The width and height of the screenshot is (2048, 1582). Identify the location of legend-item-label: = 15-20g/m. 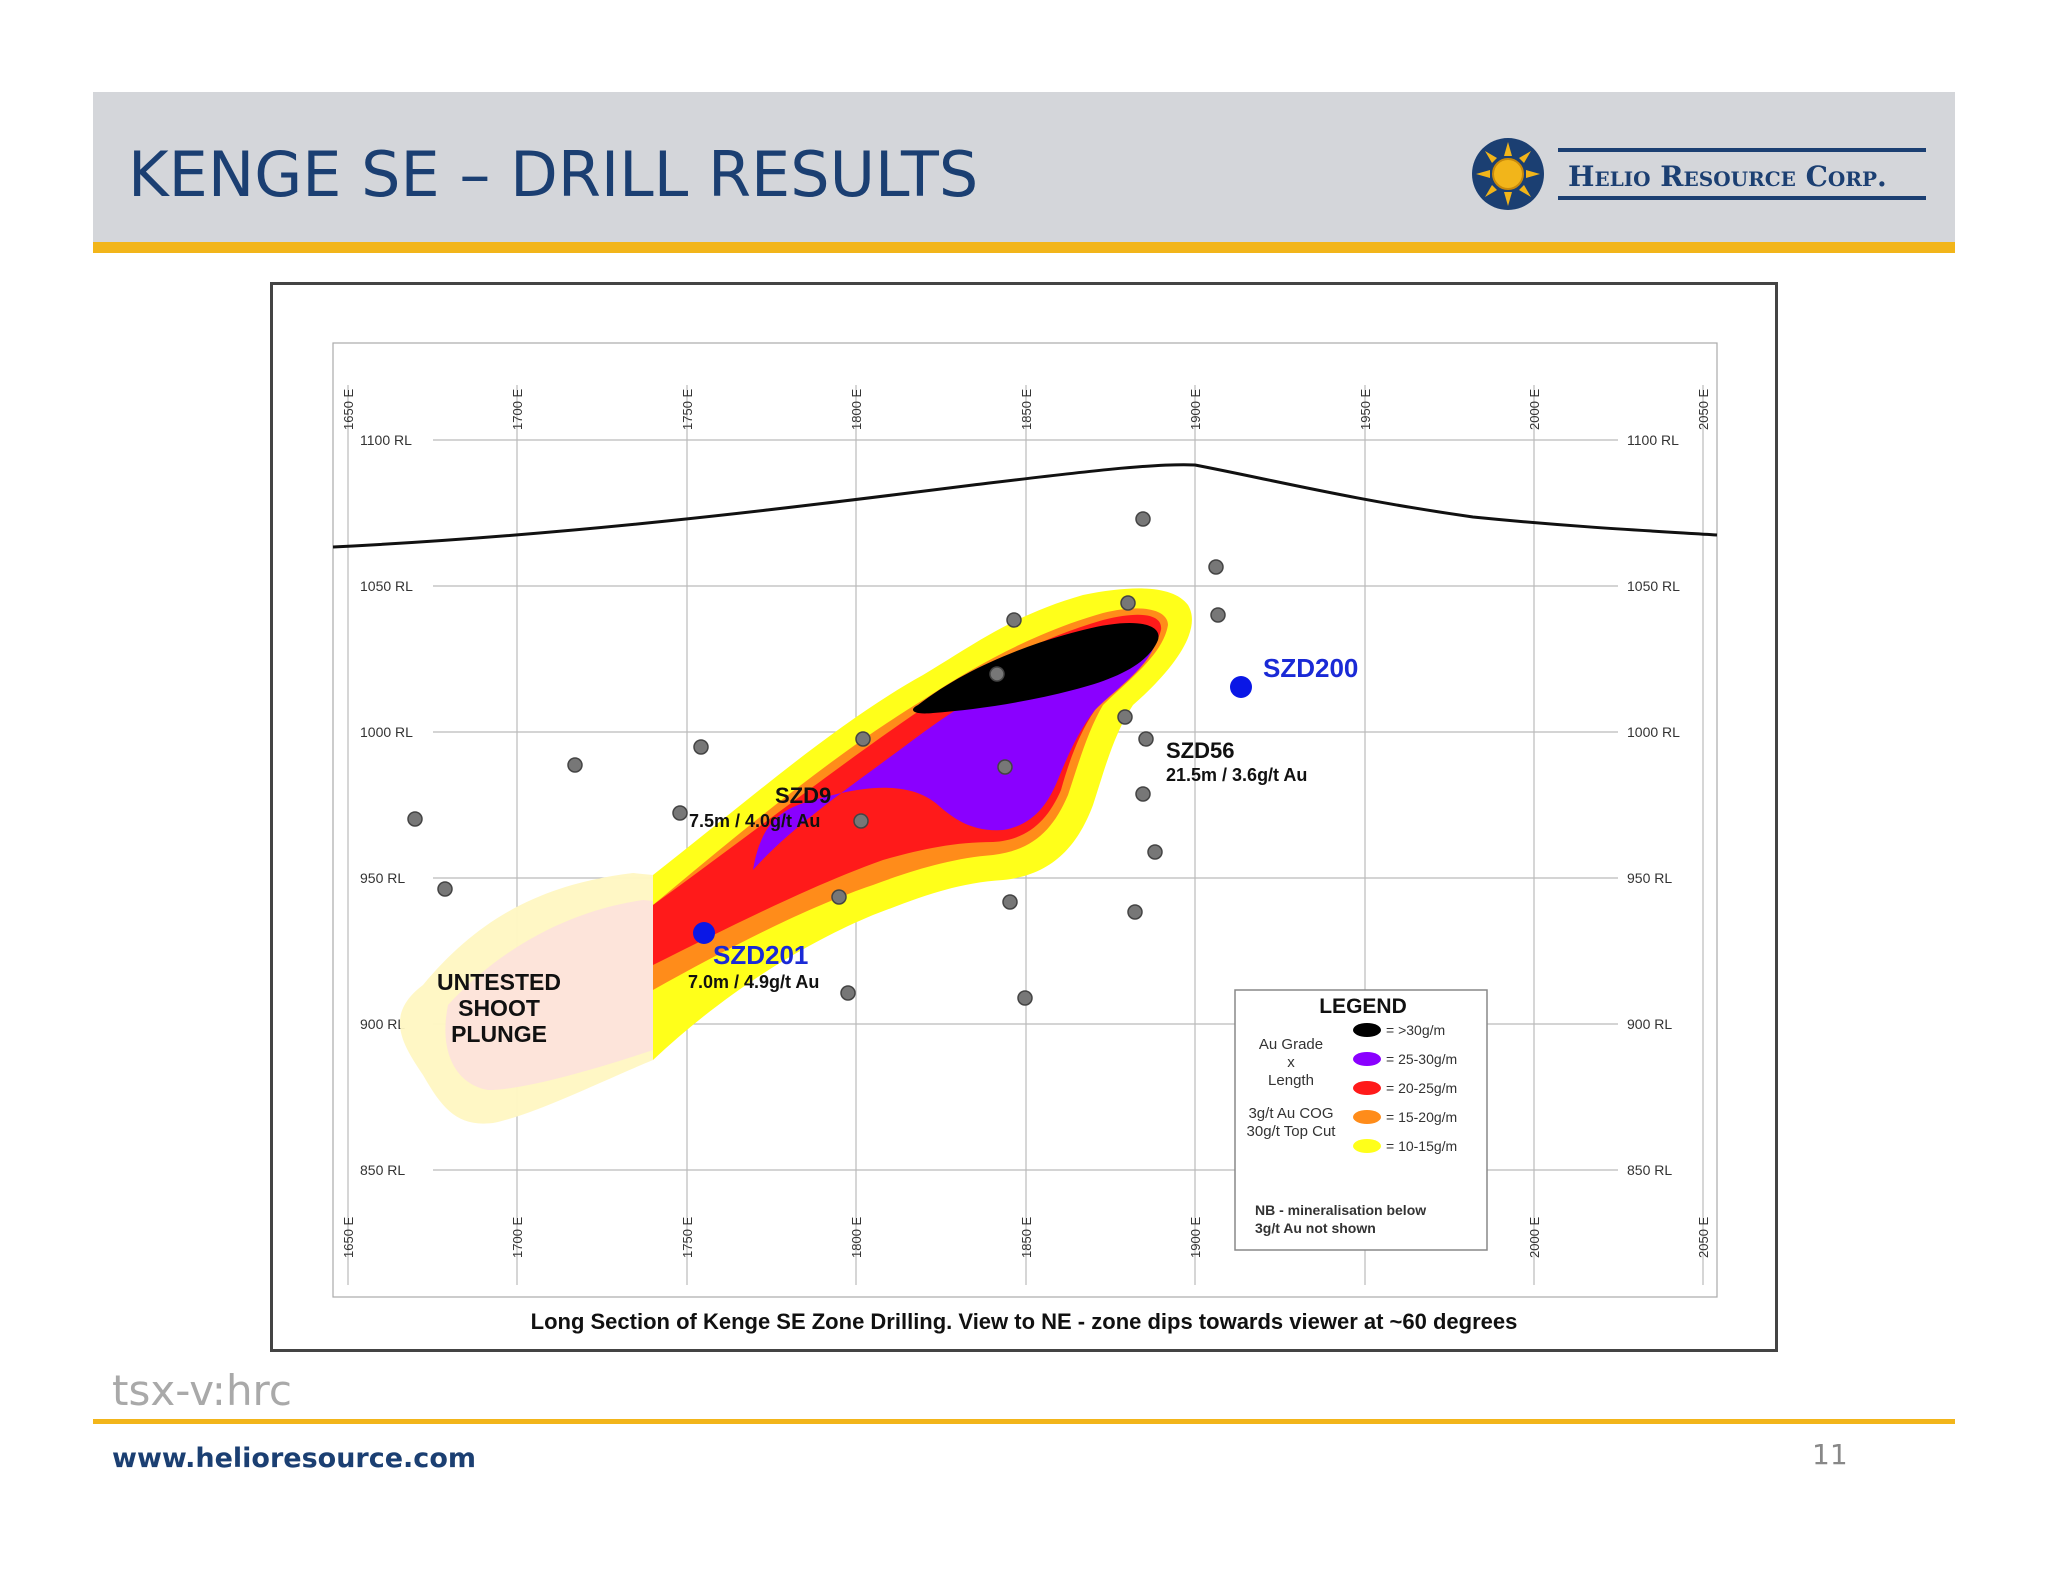
(1421, 1117).